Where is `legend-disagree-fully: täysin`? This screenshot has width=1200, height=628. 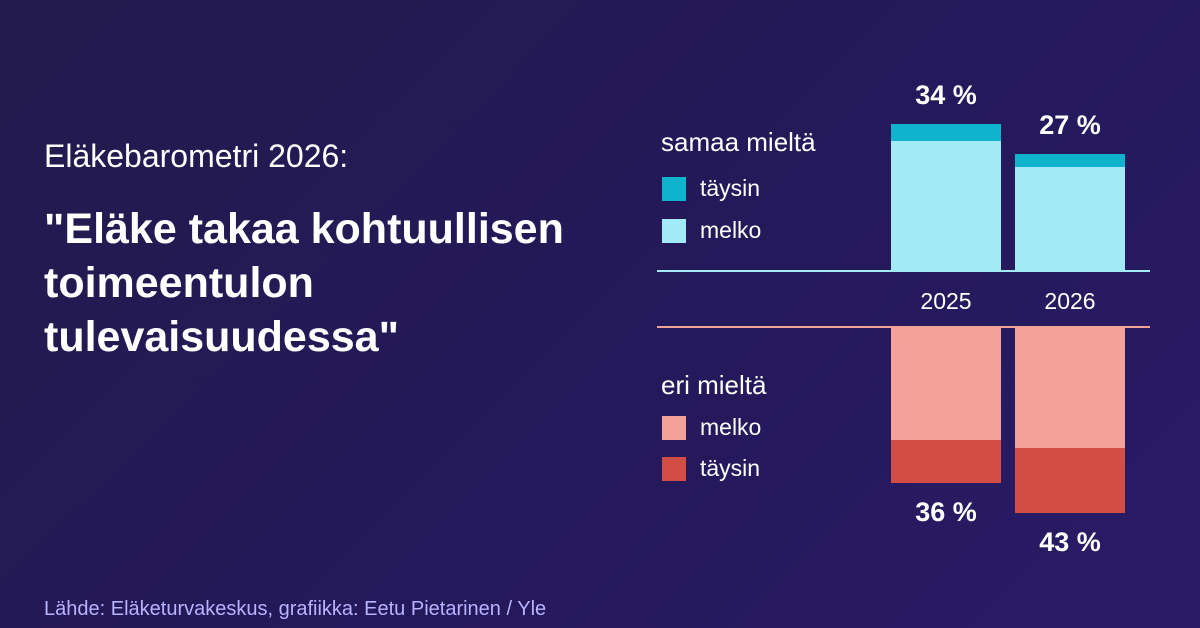 legend-disagree-fully: täysin is located at coordinates (711, 468).